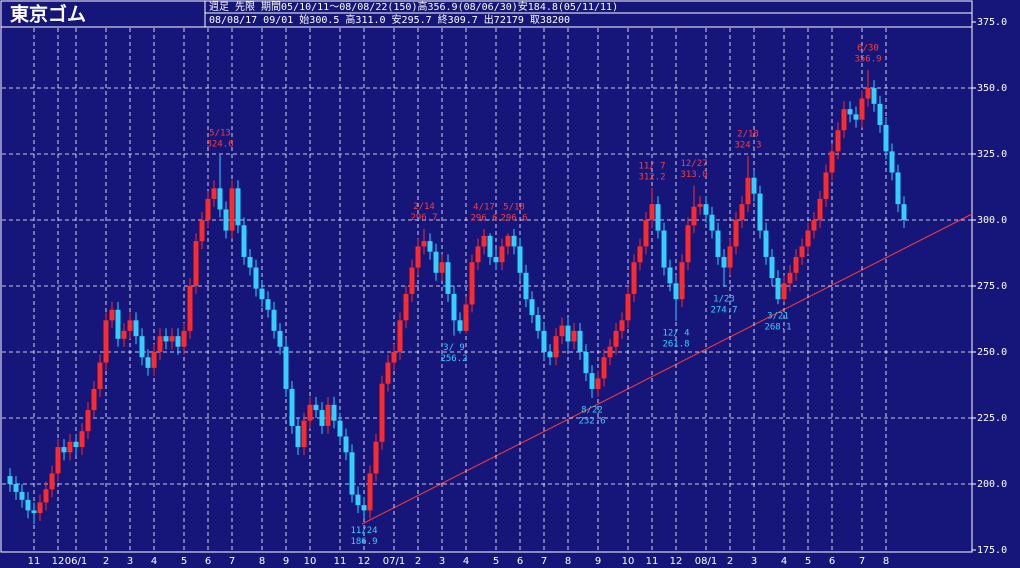 The width and height of the screenshot is (1020, 568). Describe the element at coordinates (513, 218) in the screenshot. I see `note-value: 296.6` at that location.